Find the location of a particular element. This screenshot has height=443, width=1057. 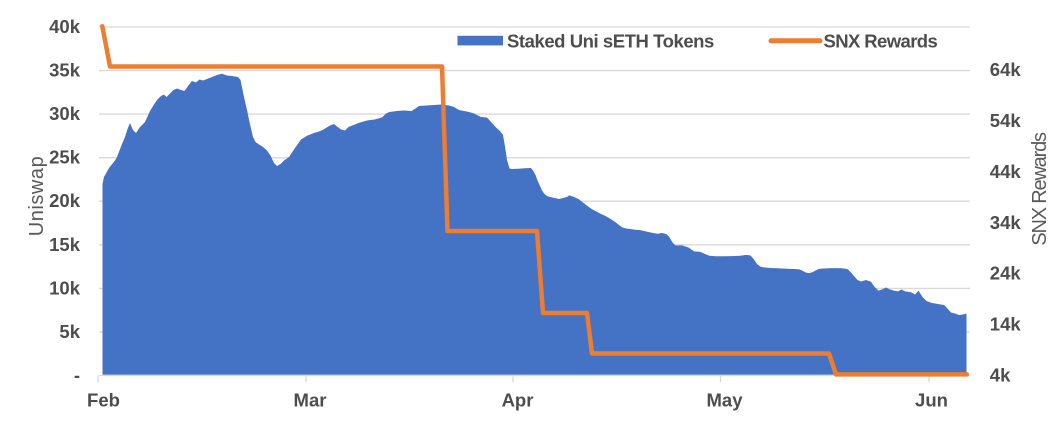

svg-text: Uniswap is located at coordinates (37, 196).